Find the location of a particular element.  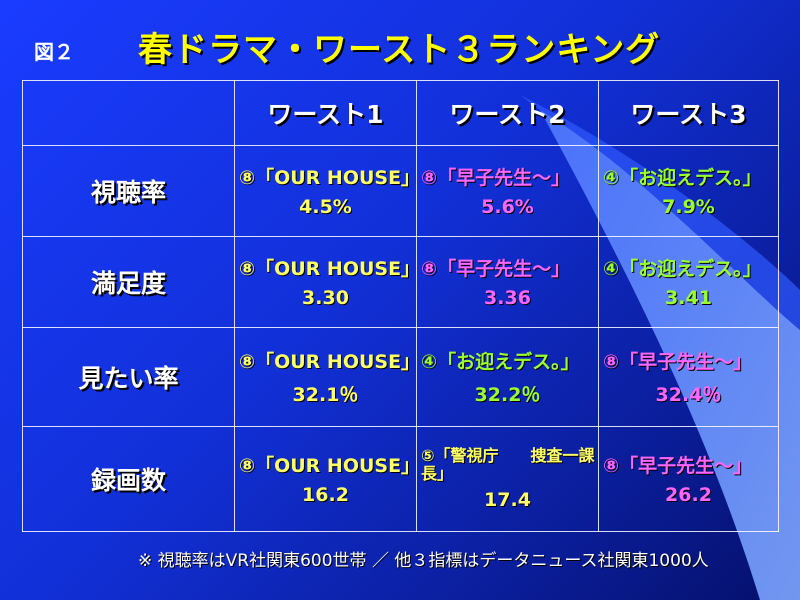

table-cell: ⑧「早子先生～」 32.4％ is located at coordinates (688, 376).